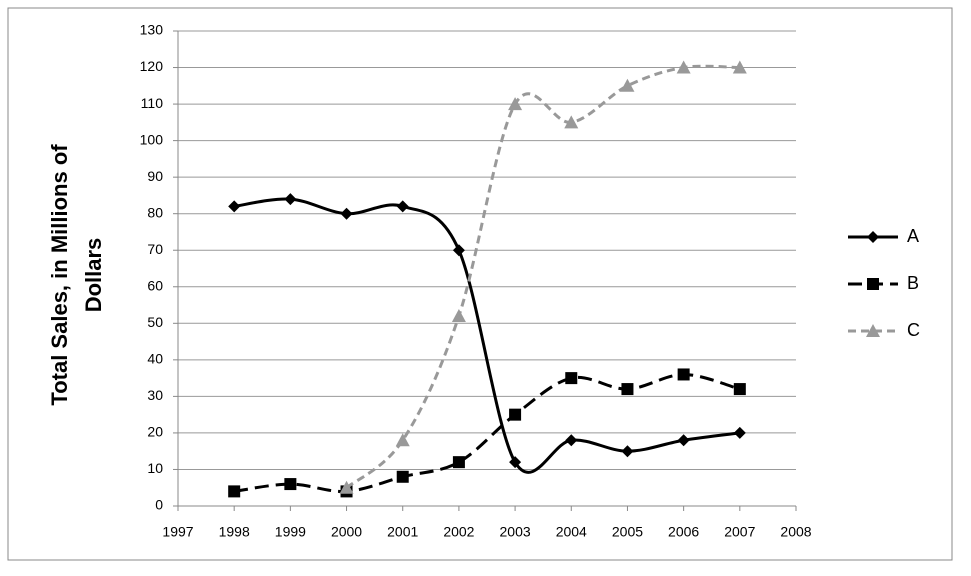  Describe the element at coordinates (59, 275) in the screenshot. I see `y-axis-title-line: Total Sales, in Millions of` at that location.